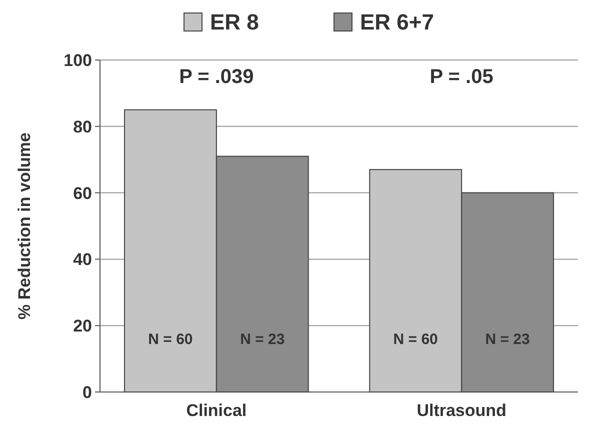 The height and width of the screenshot is (432, 608). I want to click on y-tick-label: 40, so click(82, 260).